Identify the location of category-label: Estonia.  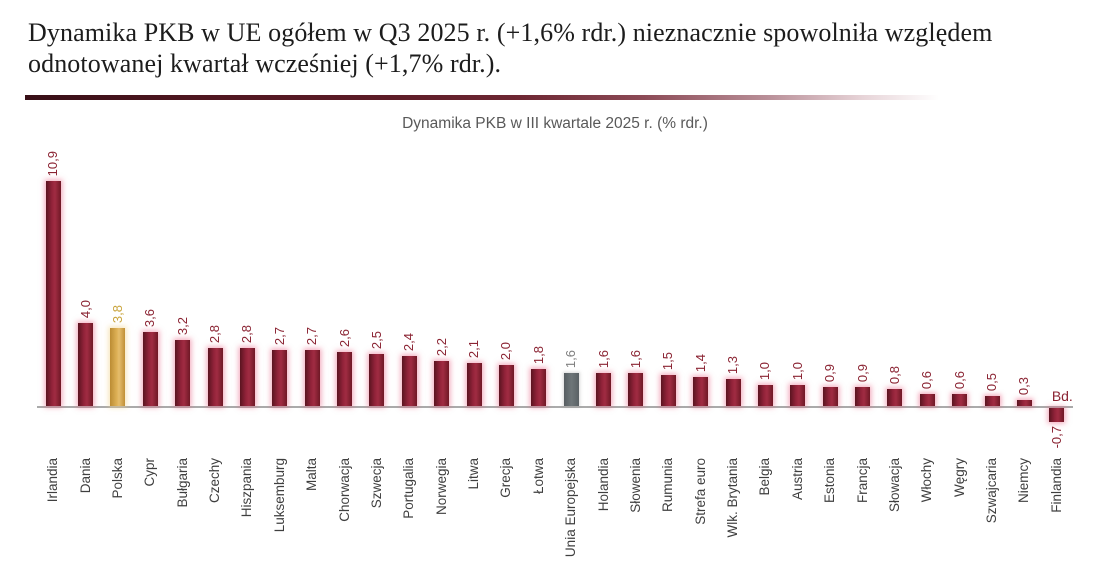
(830, 481).